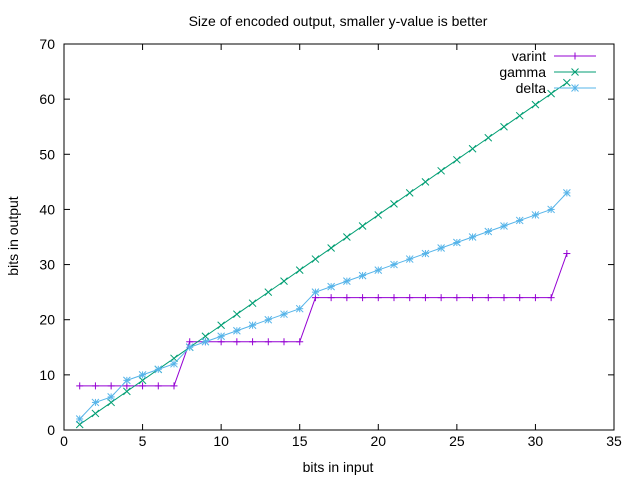 This screenshot has width=640, height=480. What do you see at coordinates (47, 375) in the screenshot?
I see `y-tick-label: 10` at bounding box center [47, 375].